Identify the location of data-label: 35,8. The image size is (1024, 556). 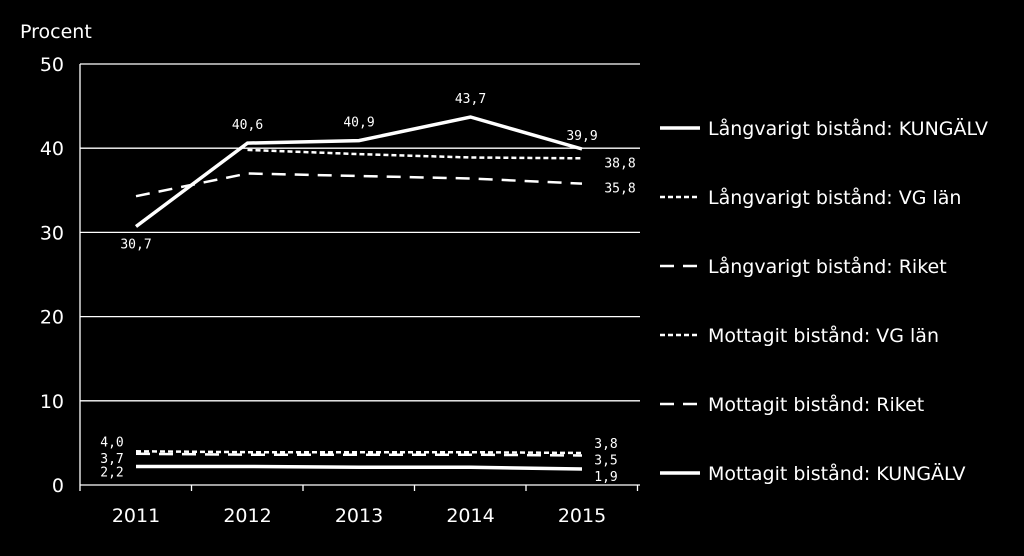
(619, 189).